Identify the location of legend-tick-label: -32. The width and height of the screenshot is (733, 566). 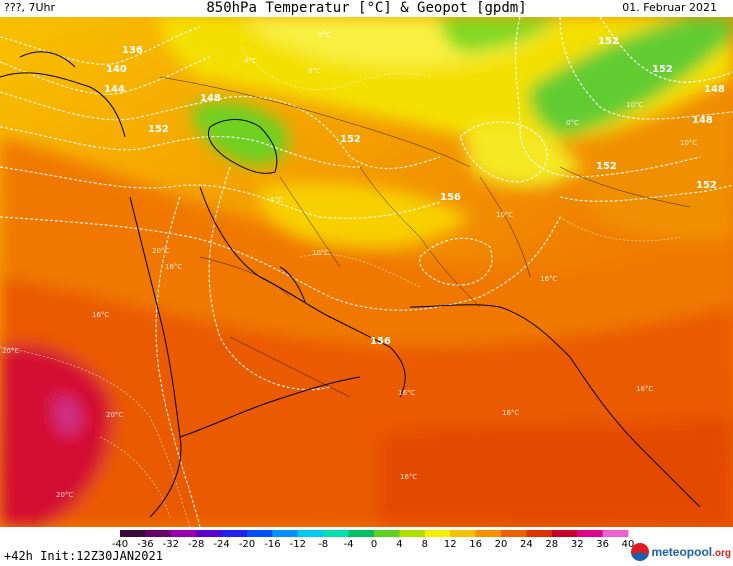
(171, 543).